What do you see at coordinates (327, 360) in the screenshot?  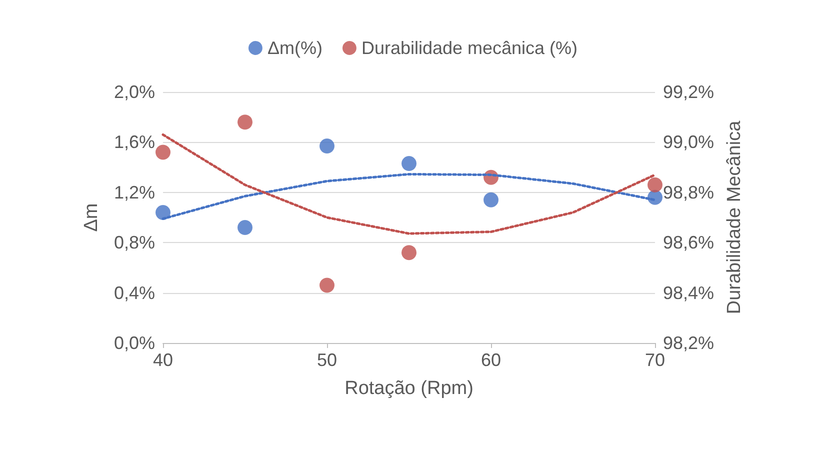 I see `x-tick-label: 50` at bounding box center [327, 360].